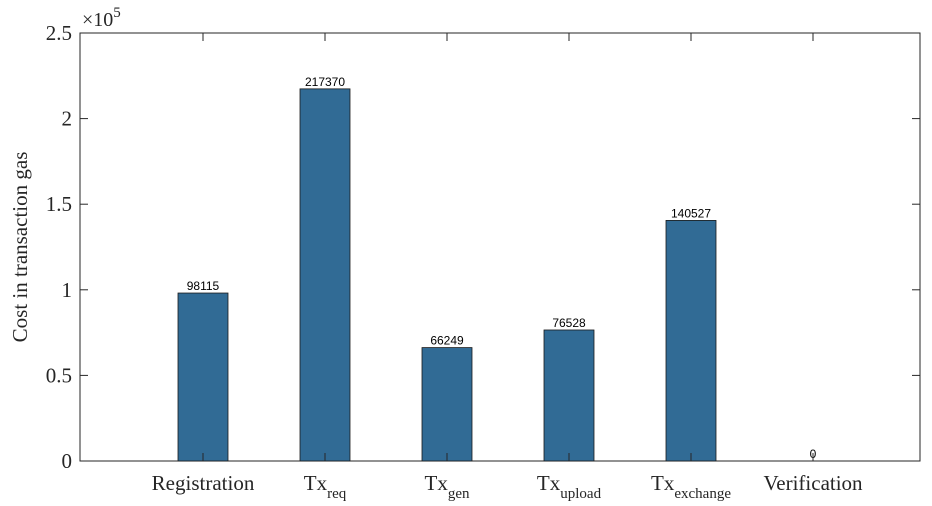 The height and width of the screenshot is (506, 932). What do you see at coordinates (447, 486) in the screenshot?
I see `x-tick-label-2: Txgen` at bounding box center [447, 486].